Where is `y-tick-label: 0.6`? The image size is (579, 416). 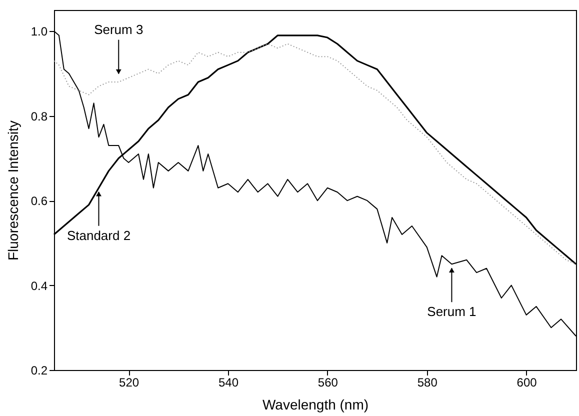
y-tick-label: 0.6 is located at coordinates (39, 201).